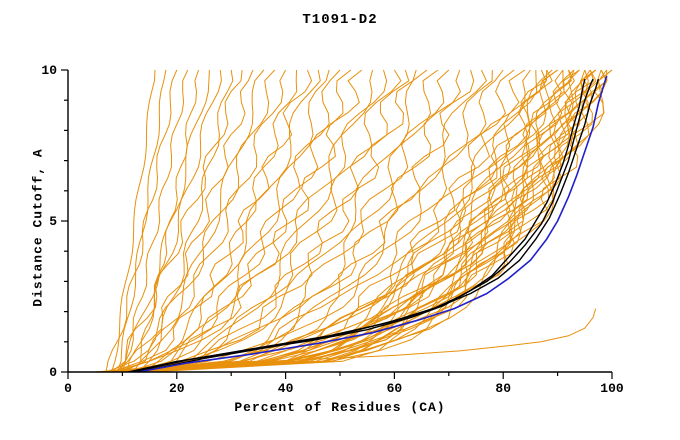 This screenshot has height=440, width=680. Describe the element at coordinates (177, 388) in the screenshot. I see `x-tick-label: 20` at that location.